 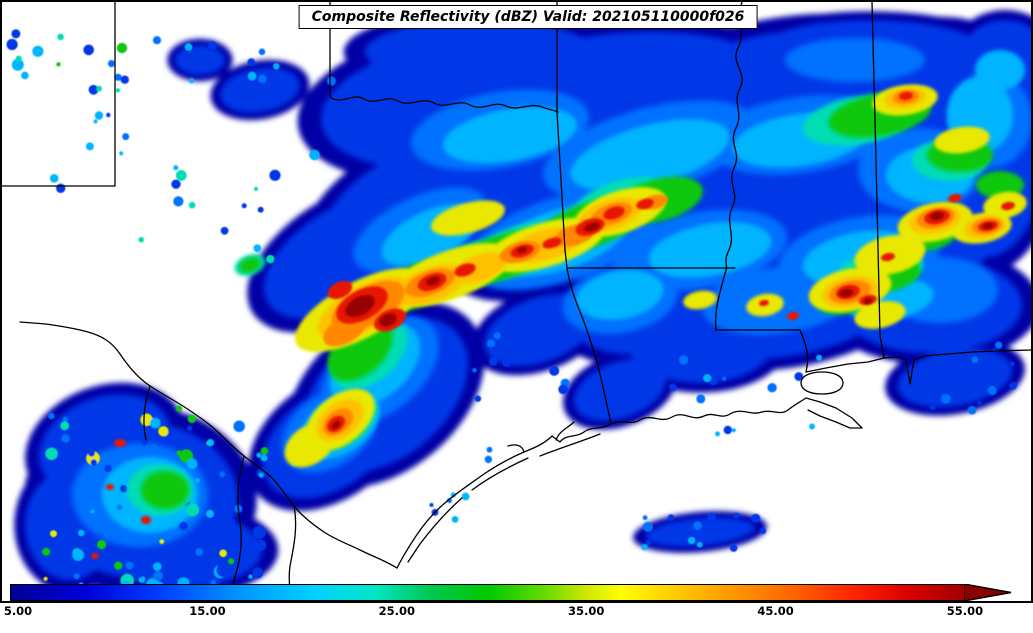 What do you see at coordinates (584, 268) in the screenshot?
I see `boundary-tx-east-border-sabine` at bounding box center [584, 268].